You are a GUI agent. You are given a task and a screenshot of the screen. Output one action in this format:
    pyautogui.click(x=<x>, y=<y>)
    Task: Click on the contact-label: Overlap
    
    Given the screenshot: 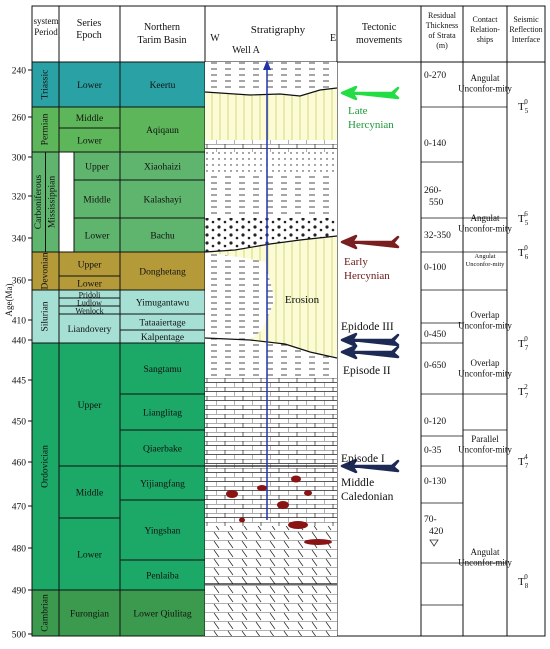 What is the action you would take?
    pyautogui.click(x=485, y=363)
    